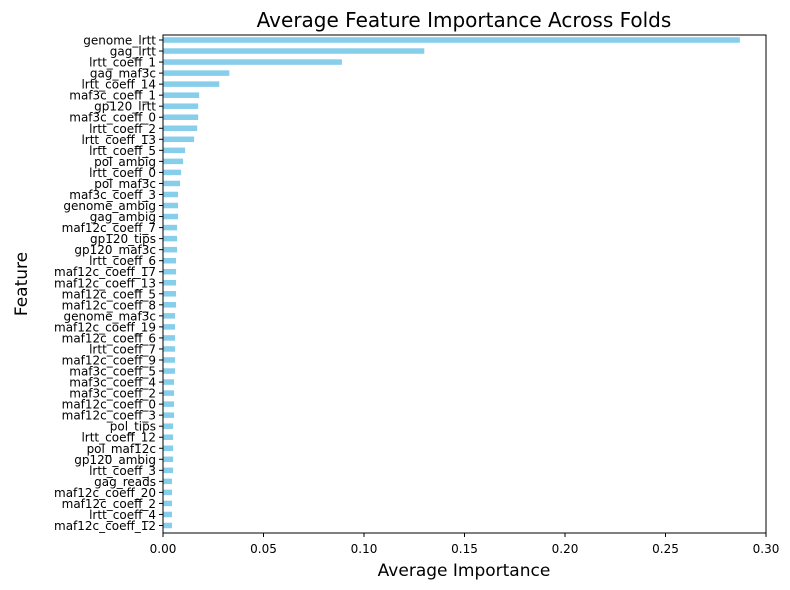  Describe the element at coordinates (196, 73) in the screenshot. I see `bar-gag_maf3c` at that location.